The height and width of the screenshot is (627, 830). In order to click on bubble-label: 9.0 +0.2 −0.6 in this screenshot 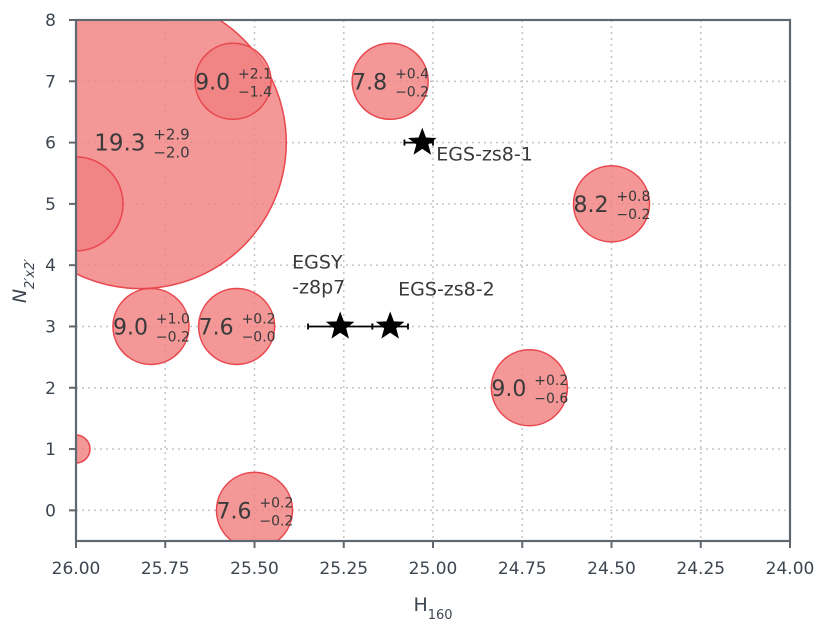, I will do `click(529, 390)`.